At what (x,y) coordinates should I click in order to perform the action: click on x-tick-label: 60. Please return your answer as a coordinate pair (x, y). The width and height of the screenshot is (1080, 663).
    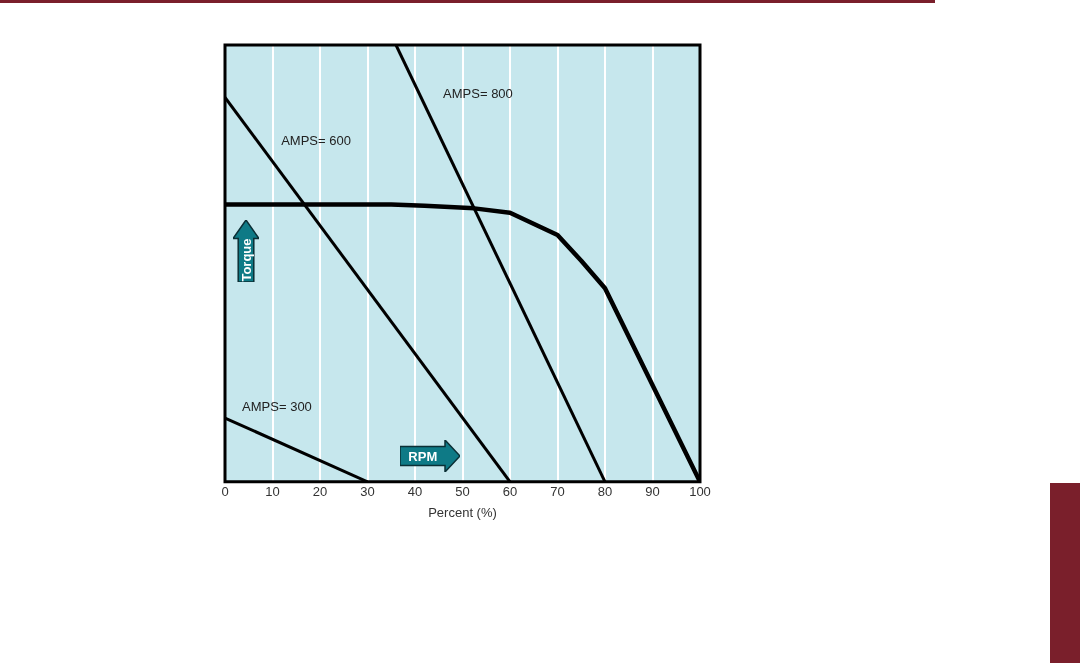
    Looking at the image, I should click on (510, 492).